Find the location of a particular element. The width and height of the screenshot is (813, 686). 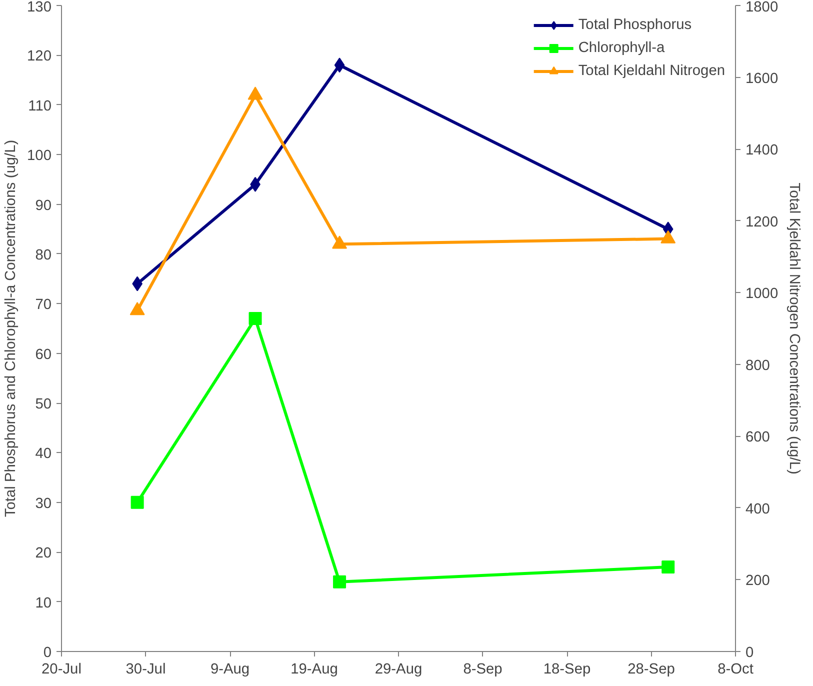

x-tick-label: 20-Jul is located at coordinates (62, 670).